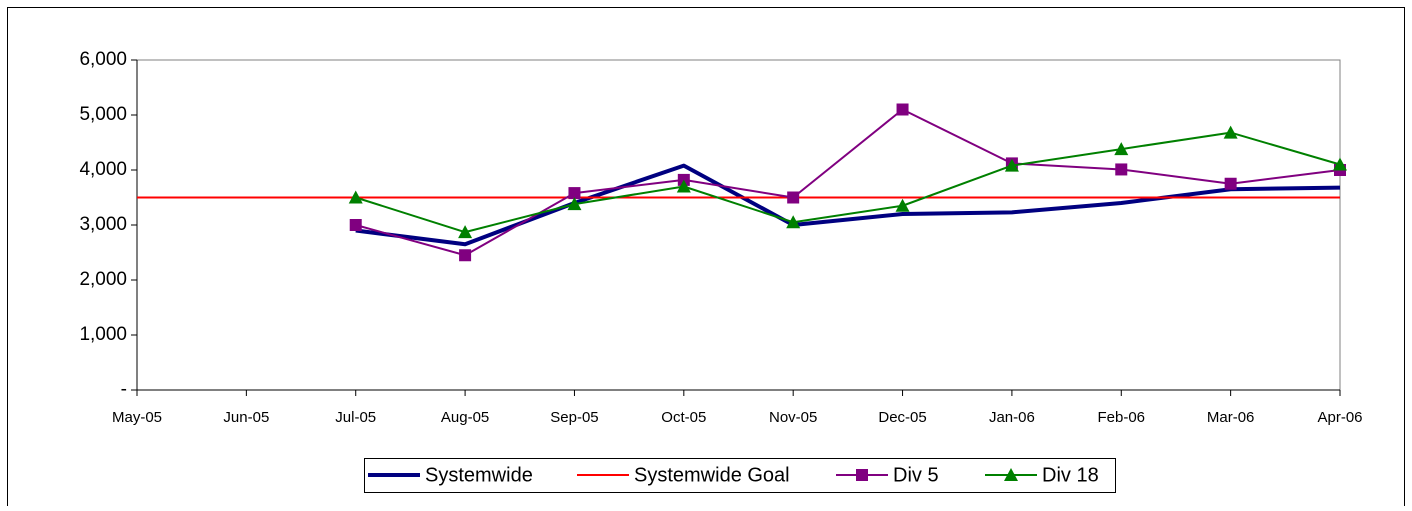 This screenshot has height=511, width=1412. What do you see at coordinates (793, 417) in the screenshot?
I see `x-tick-label: Nov-05` at bounding box center [793, 417].